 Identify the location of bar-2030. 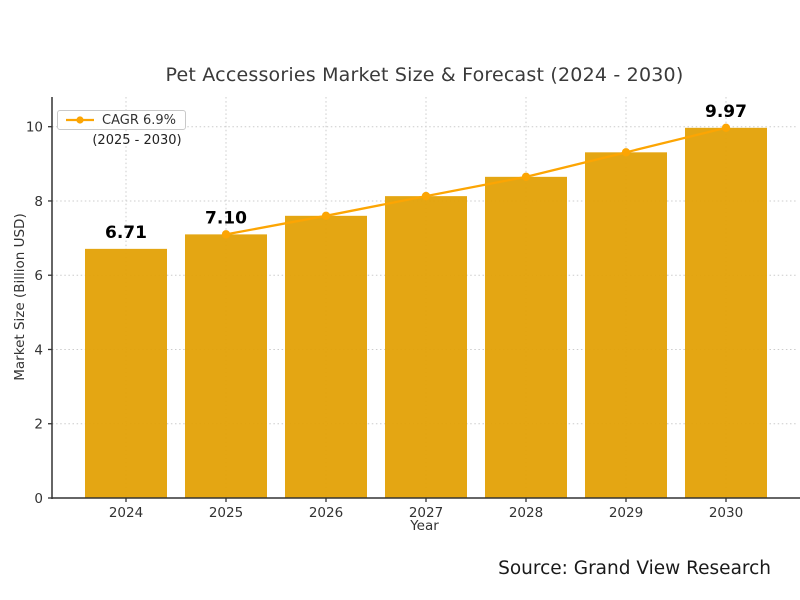
(726, 312).